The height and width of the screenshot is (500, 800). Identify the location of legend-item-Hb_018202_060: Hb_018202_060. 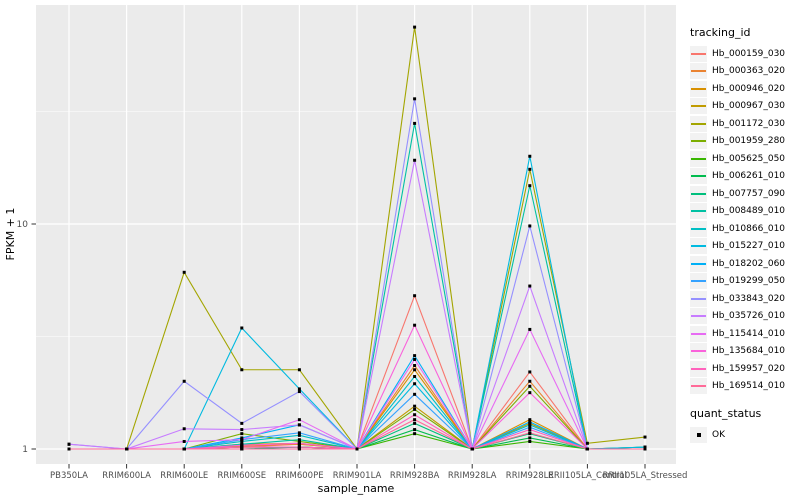
(745, 264).